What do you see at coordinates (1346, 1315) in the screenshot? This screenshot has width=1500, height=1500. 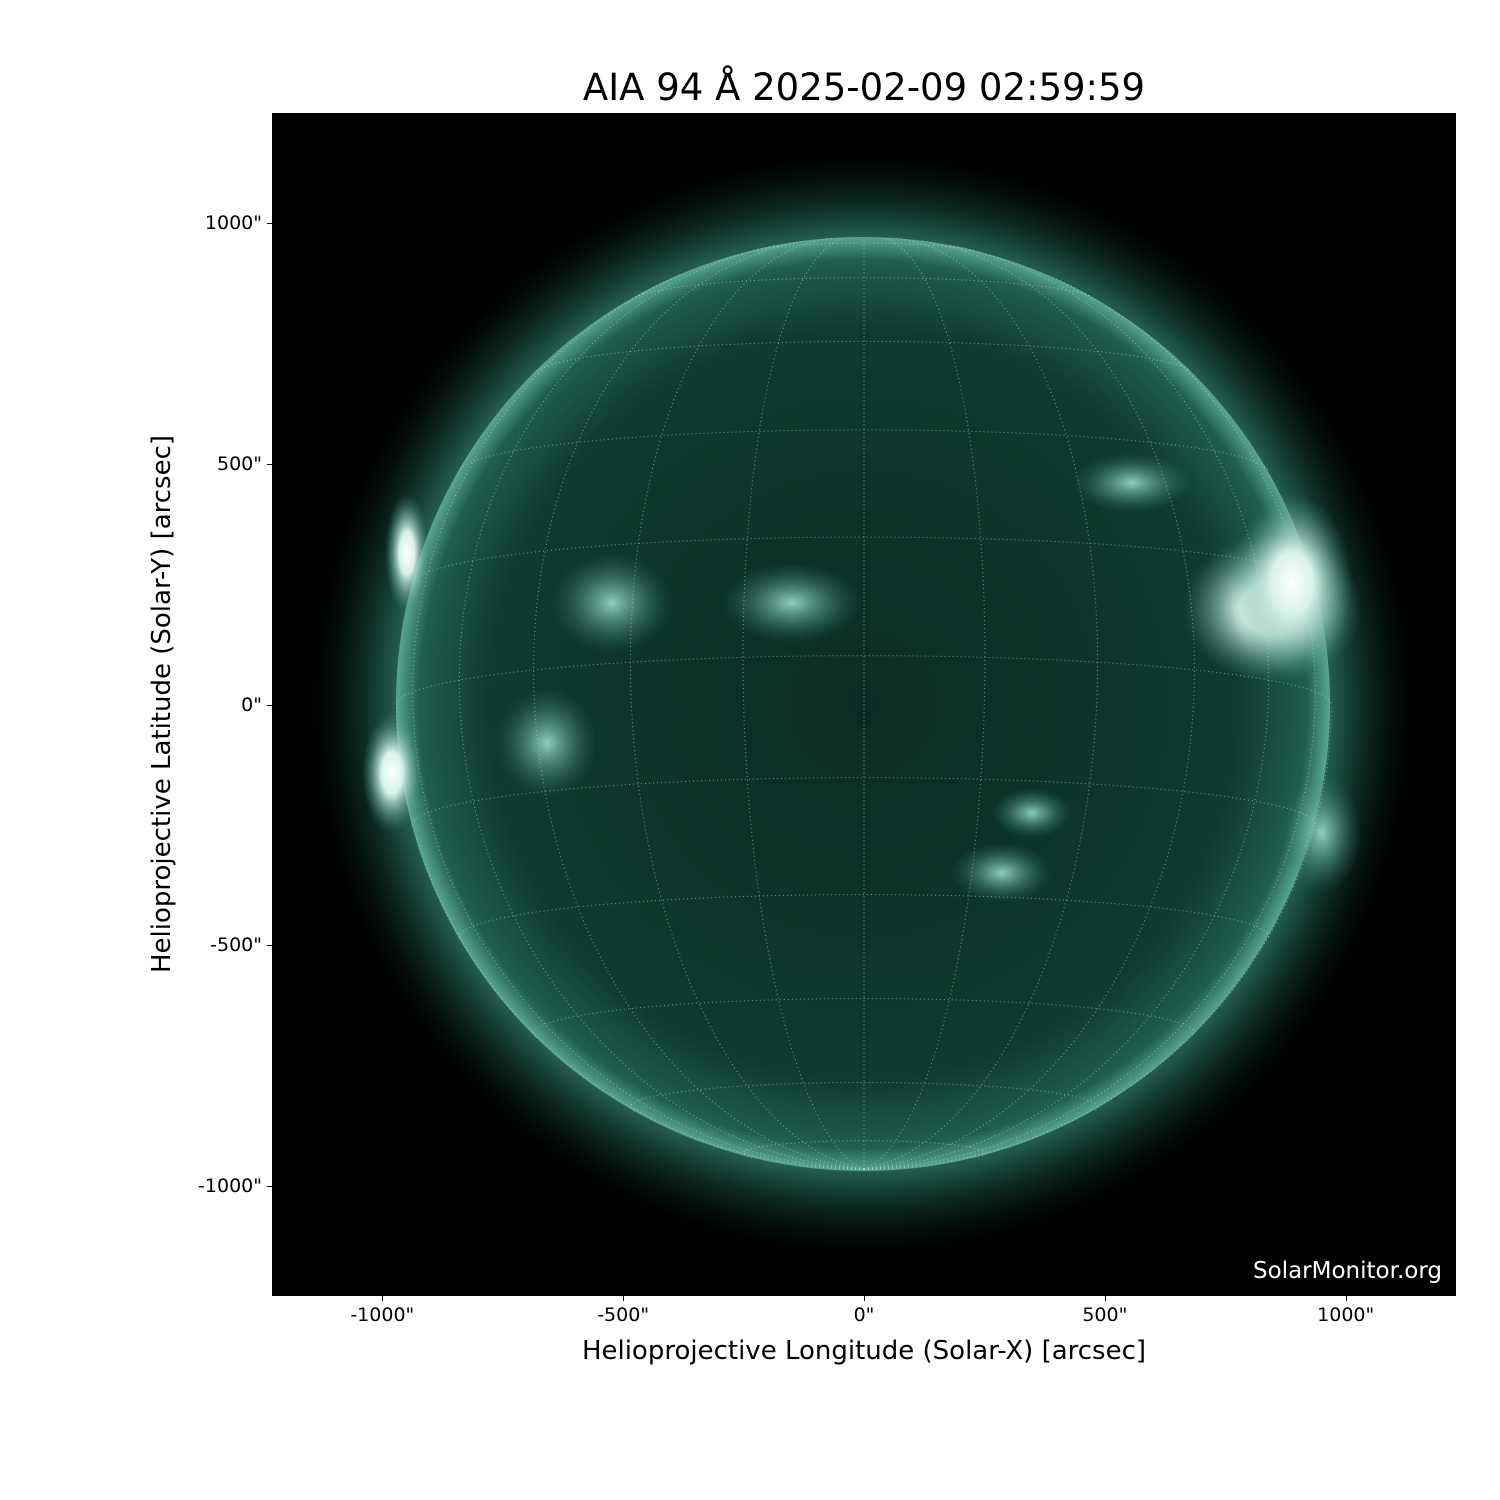 I see `x-tick-label: 1000"` at bounding box center [1346, 1315].